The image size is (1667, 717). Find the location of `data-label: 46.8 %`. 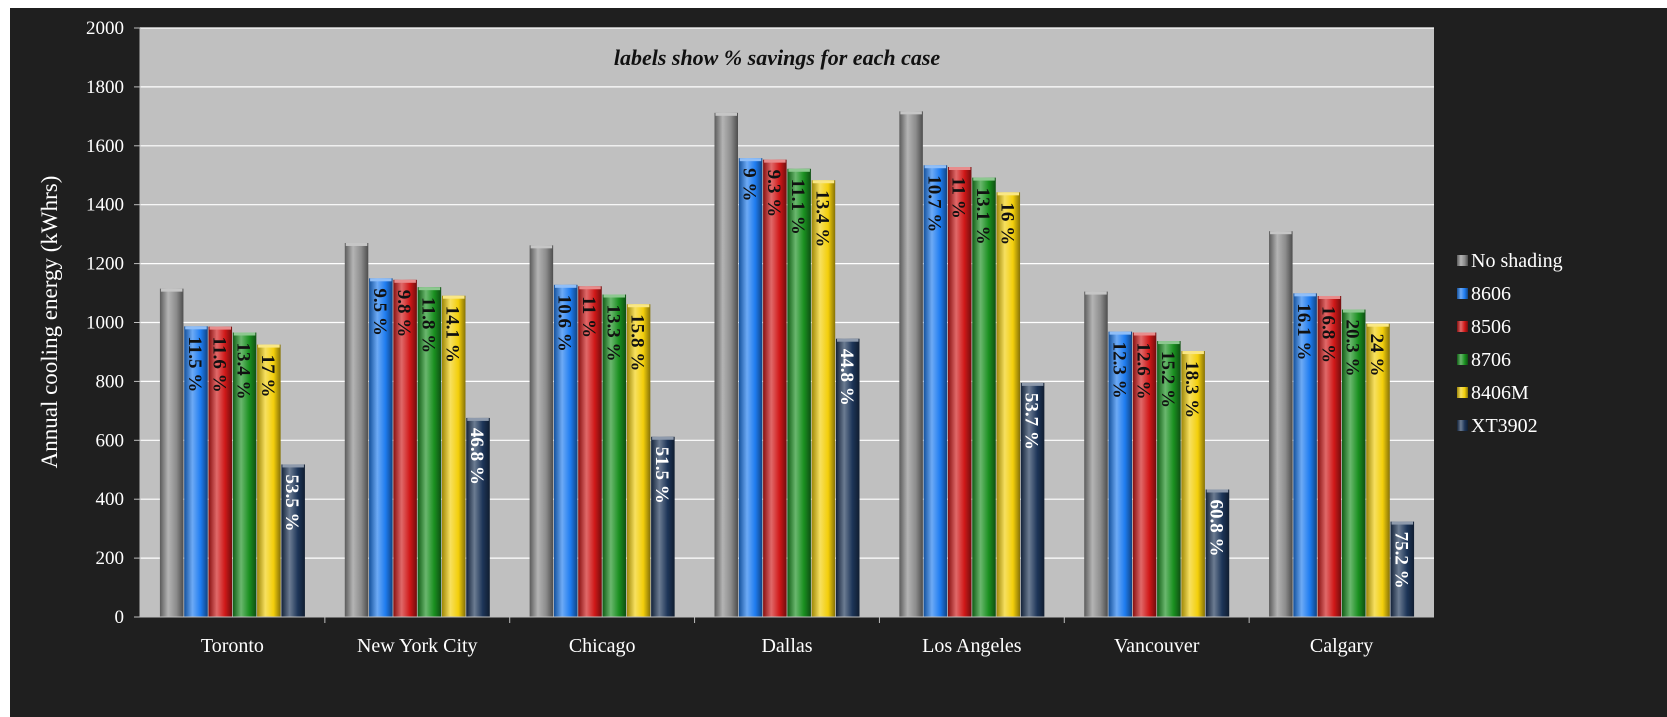

data-label: 46.8 % is located at coordinates (476, 456).